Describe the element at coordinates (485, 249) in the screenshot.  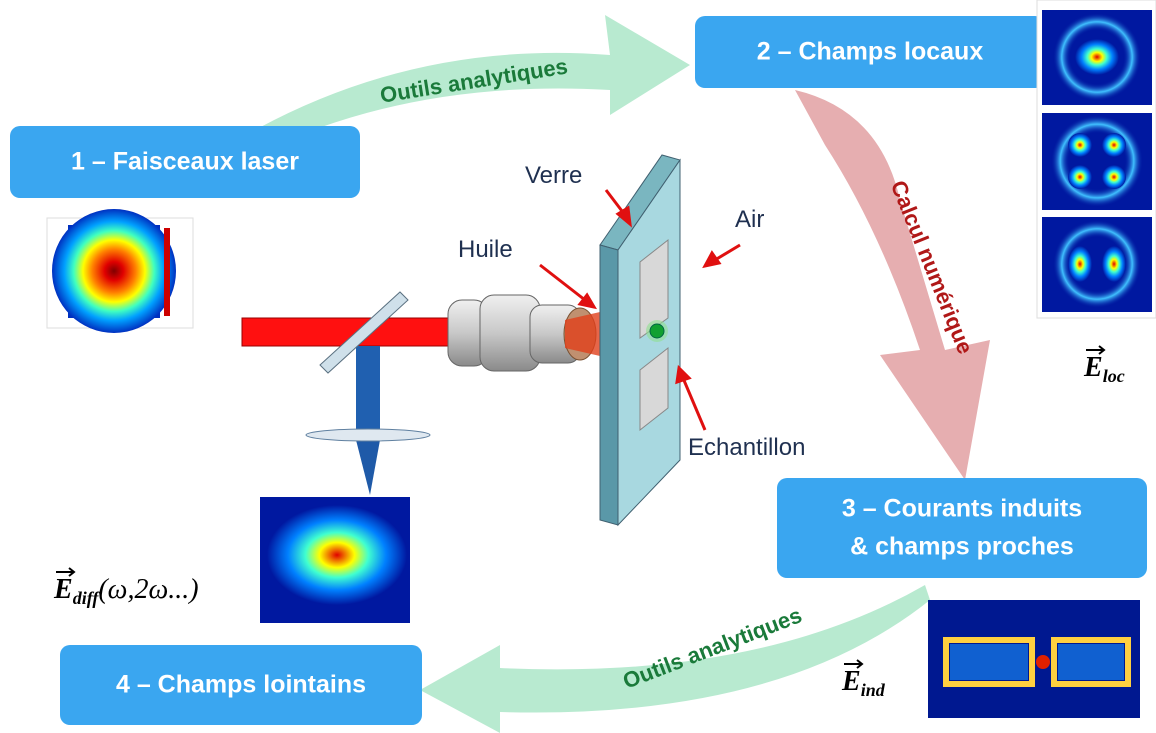
I see `setup-label: Huile` at that location.